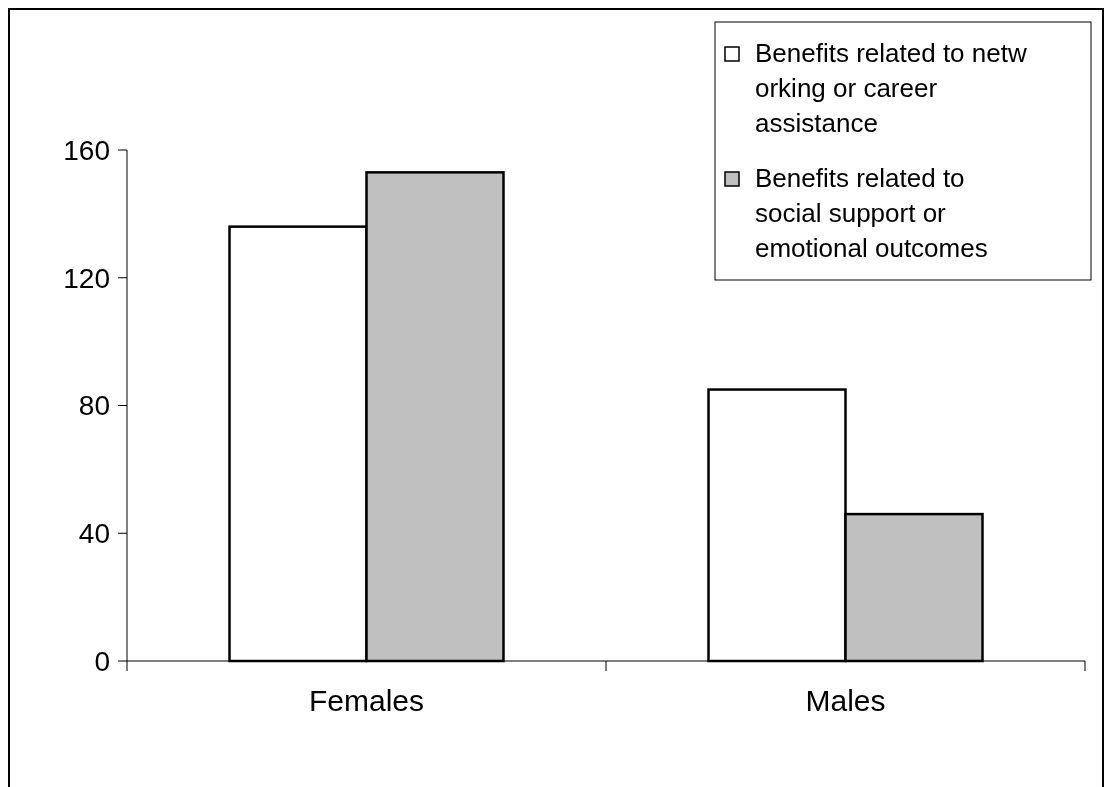 This screenshot has height=787, width=1104. Describe the element at coordinates (871, 213) in the screenshot. I see `legend-label: Benefits related to social support or emotional outcomes` at that location.